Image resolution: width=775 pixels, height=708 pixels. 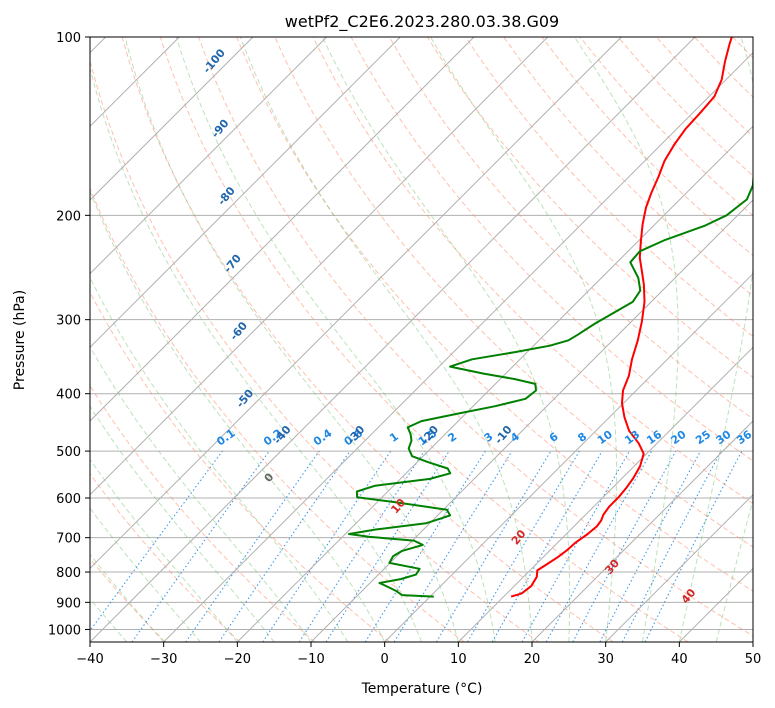 What do you see at coordinates (68, 395) in the screenshot?
I see `y-tick-label: 400` at bounding box center [68, 395].